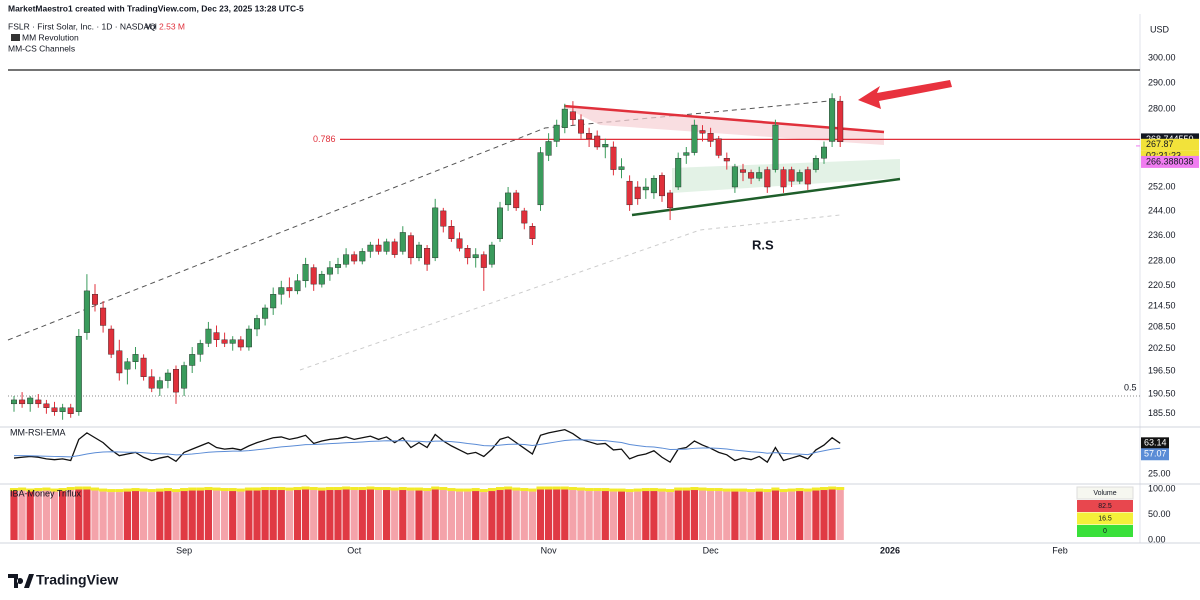 The image size is (1200, 600). What do you see at coordinates (1162, 108) in the screenshot?
I see `y-tick-label: 280.00` at bounding box center [1162, 108].